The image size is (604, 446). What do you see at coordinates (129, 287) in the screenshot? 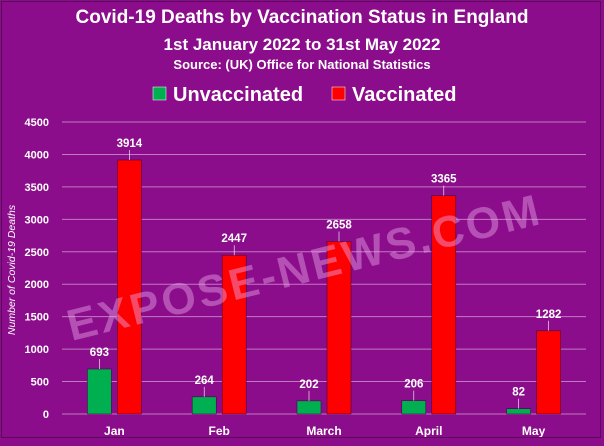
I see `bar-vaccinated-jan` at bounding box center [129, 287].